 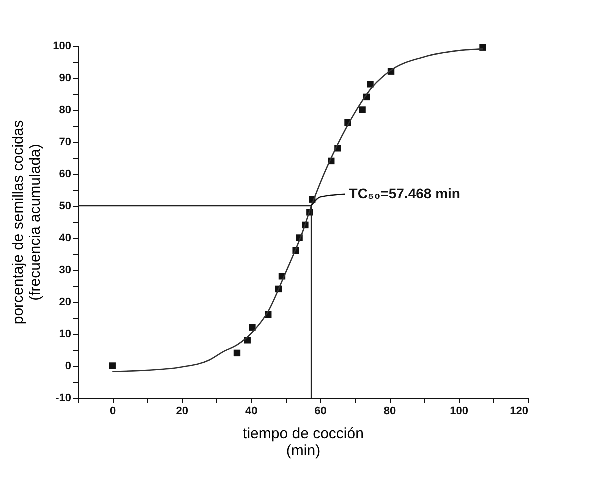 What do you see at coordinates (65, 174) in the screenshot?
I see `y-tick-label: 60` at bounding box center [65, 174].